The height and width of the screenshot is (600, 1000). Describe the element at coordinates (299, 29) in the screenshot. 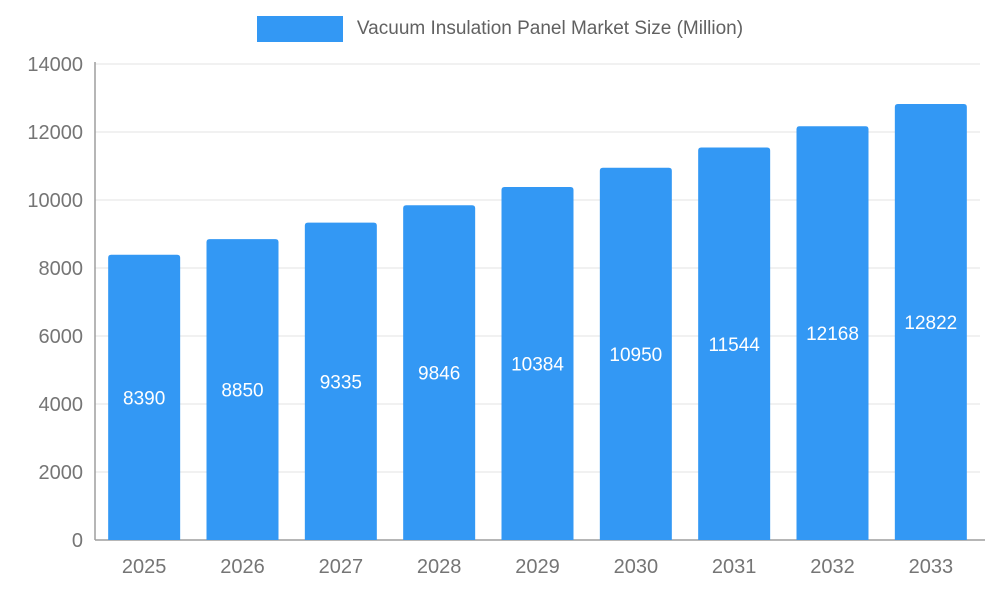

I see `legend-swatch` at that location.